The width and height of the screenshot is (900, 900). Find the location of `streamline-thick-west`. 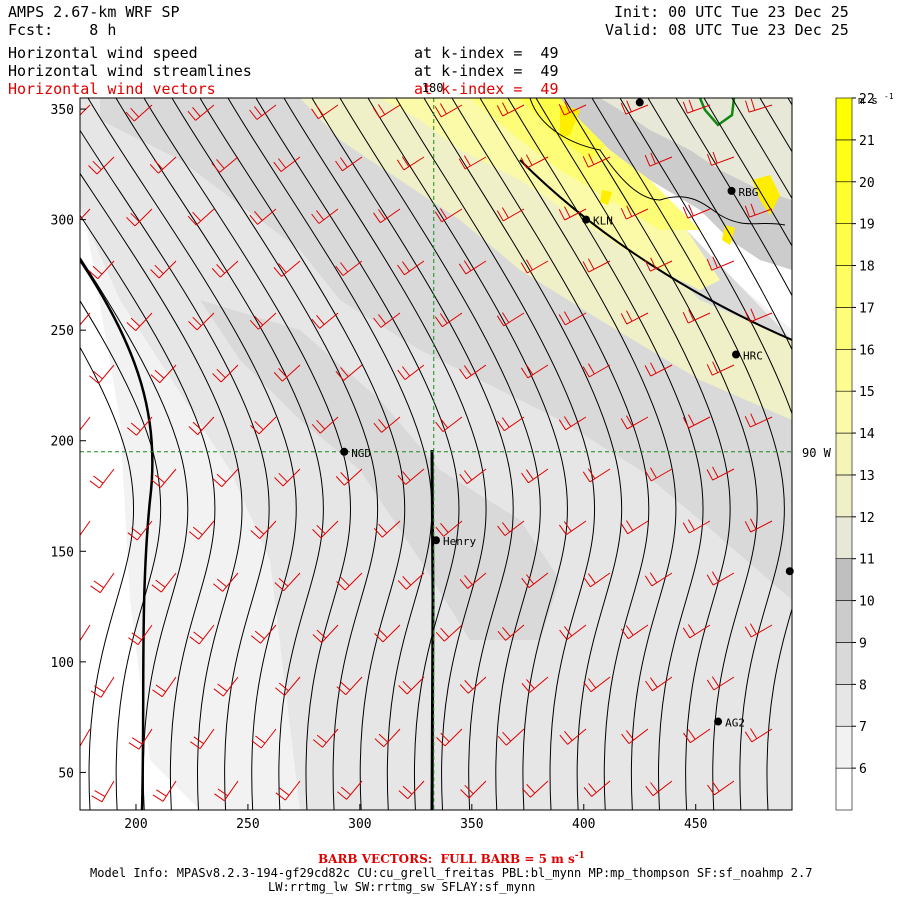

streamline-thick-west is located at coordinates (117, 534).